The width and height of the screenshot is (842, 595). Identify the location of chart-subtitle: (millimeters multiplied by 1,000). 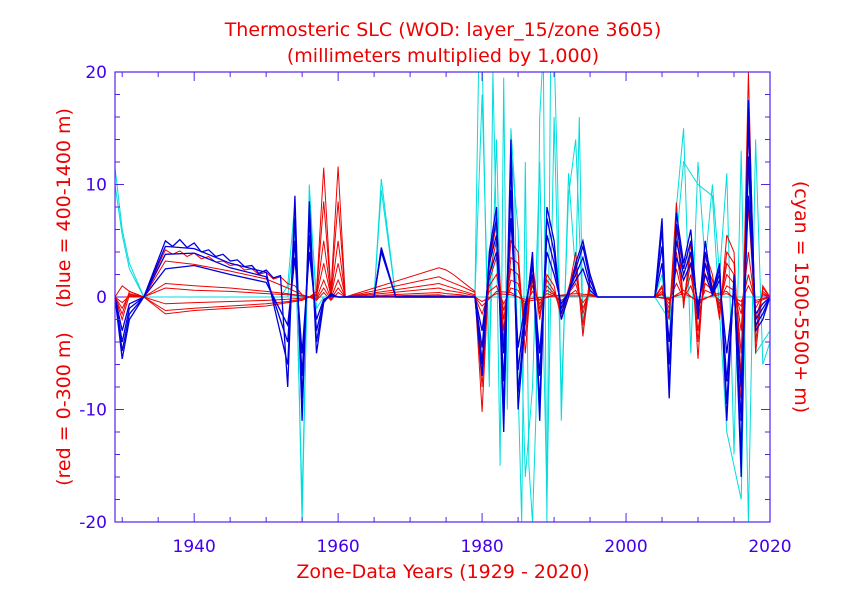
(443, 56).